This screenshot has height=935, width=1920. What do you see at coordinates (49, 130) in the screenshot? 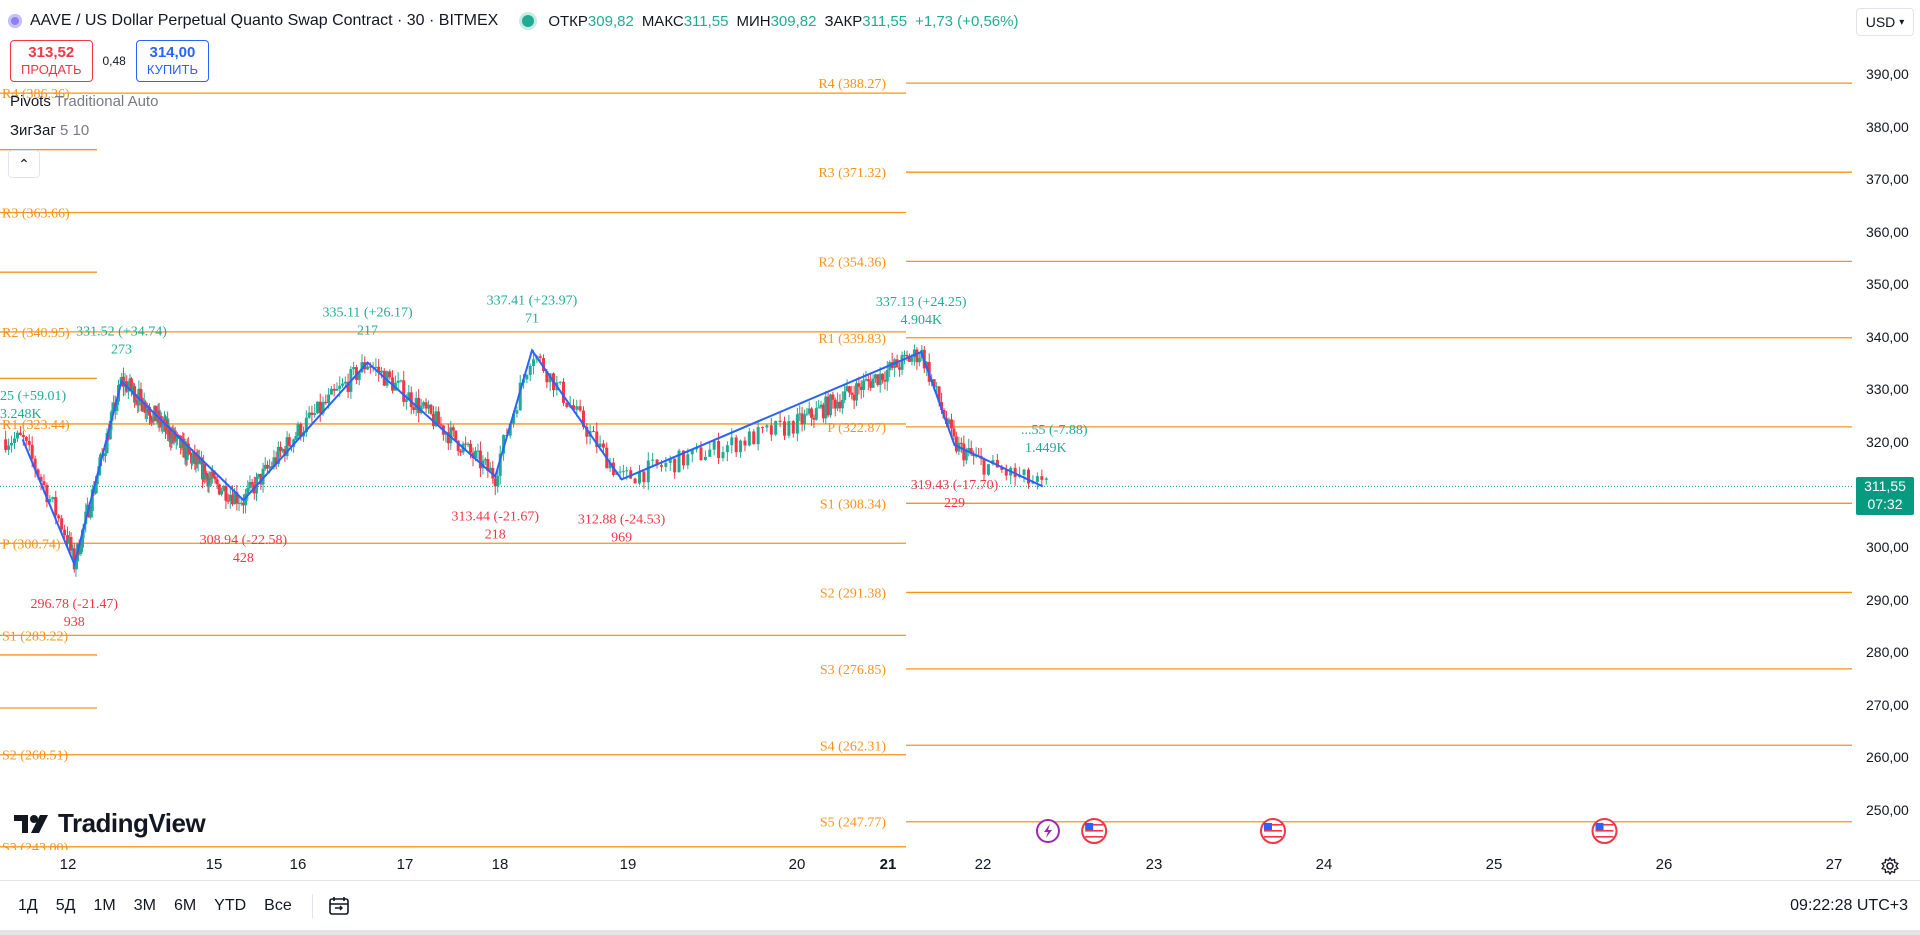
I see `indicator-zigzag: ЗигЗаг 5 10` at bounding box center [49, 130].